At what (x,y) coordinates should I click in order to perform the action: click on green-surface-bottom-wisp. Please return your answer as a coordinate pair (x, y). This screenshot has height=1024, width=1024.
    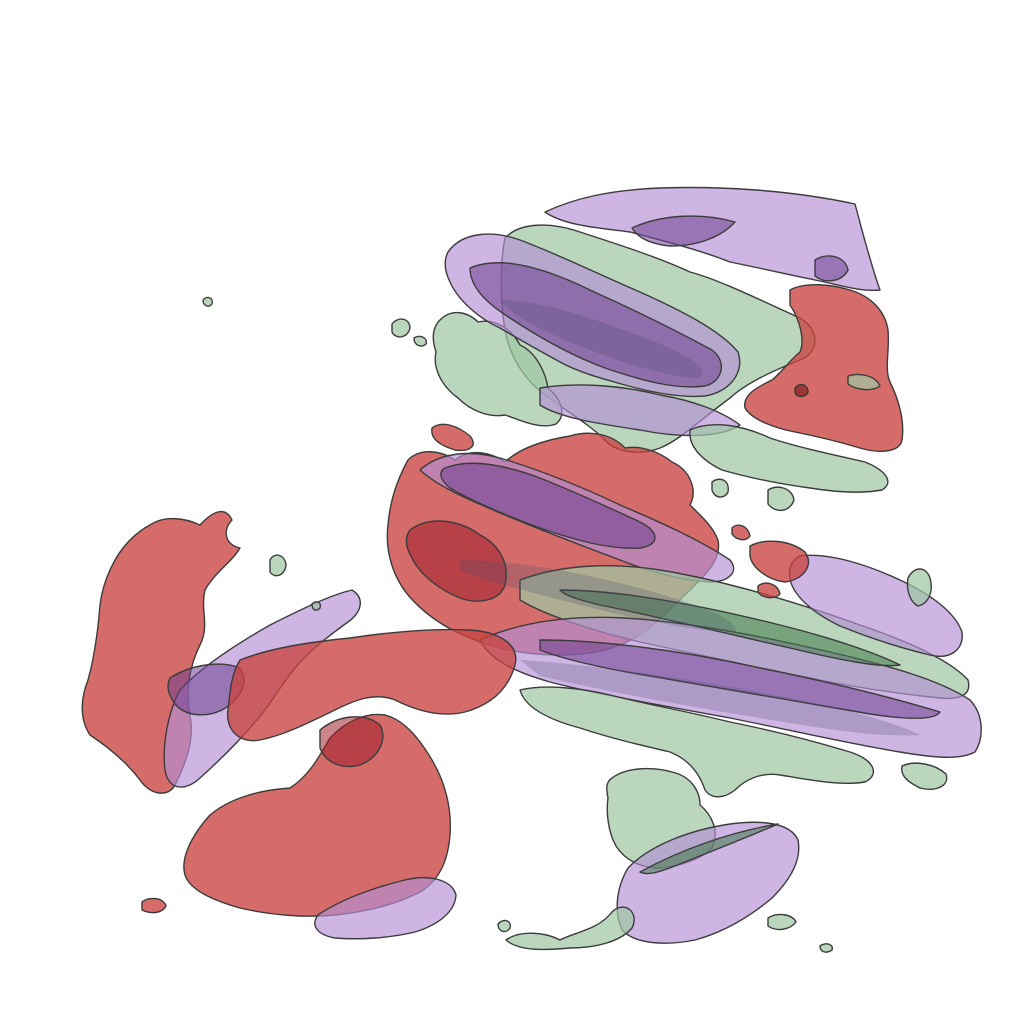
    Looking at the image, I should click on (570, 928).